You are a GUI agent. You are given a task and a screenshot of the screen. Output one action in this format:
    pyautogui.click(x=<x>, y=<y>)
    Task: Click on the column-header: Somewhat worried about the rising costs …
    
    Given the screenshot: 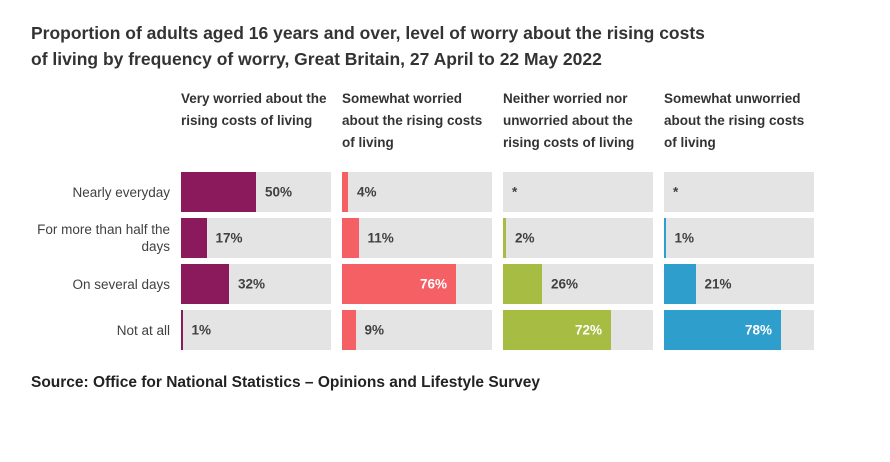 What is the action you would take?
    pyautogui.click(x=412, y=120)
    